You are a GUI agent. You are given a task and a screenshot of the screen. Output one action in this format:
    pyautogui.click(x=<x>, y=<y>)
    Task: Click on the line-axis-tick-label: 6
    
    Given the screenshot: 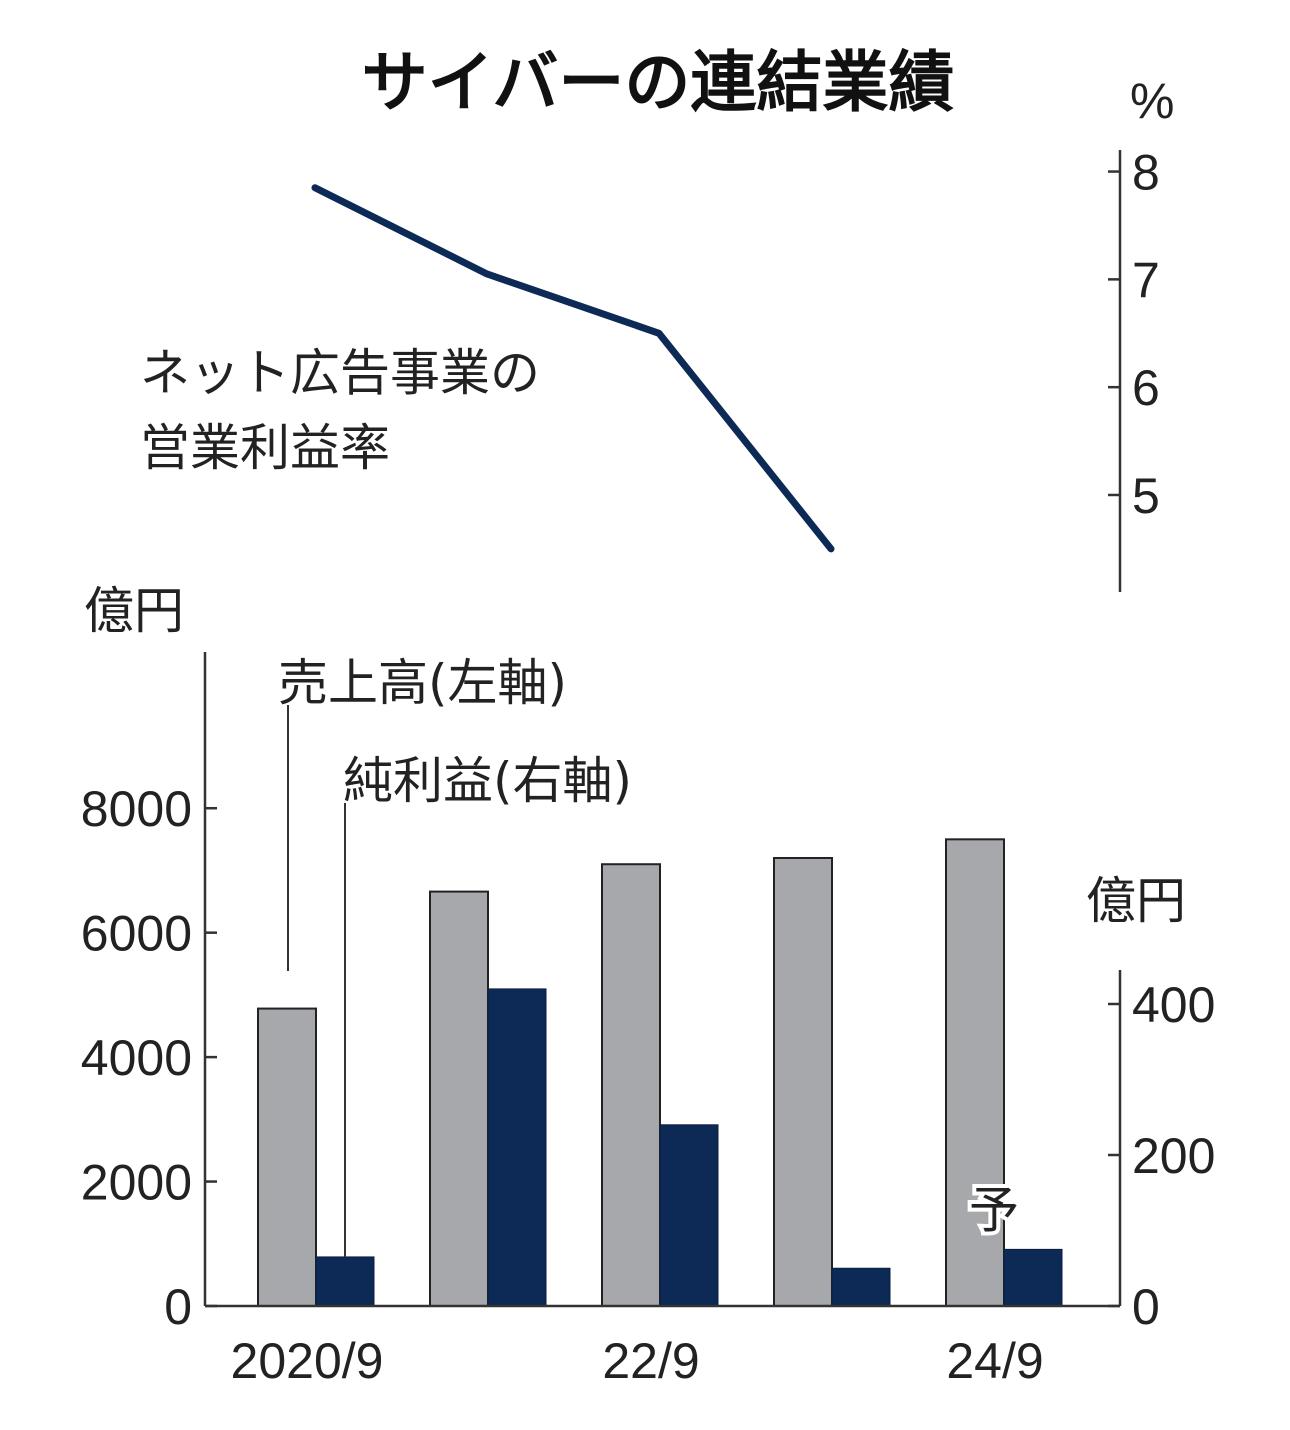 What is the action you would take?
    pyautogui.click(x=1146, y=388)
    